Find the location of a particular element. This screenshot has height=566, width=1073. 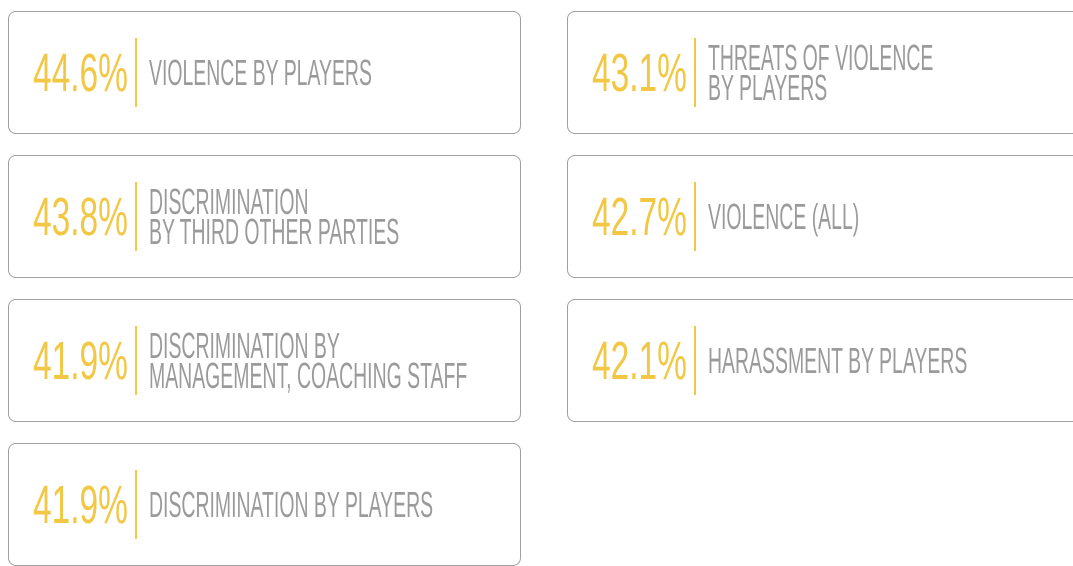

label-line: MANAGEMENT, COACHING STAFF is located at coordinates (308, 375).